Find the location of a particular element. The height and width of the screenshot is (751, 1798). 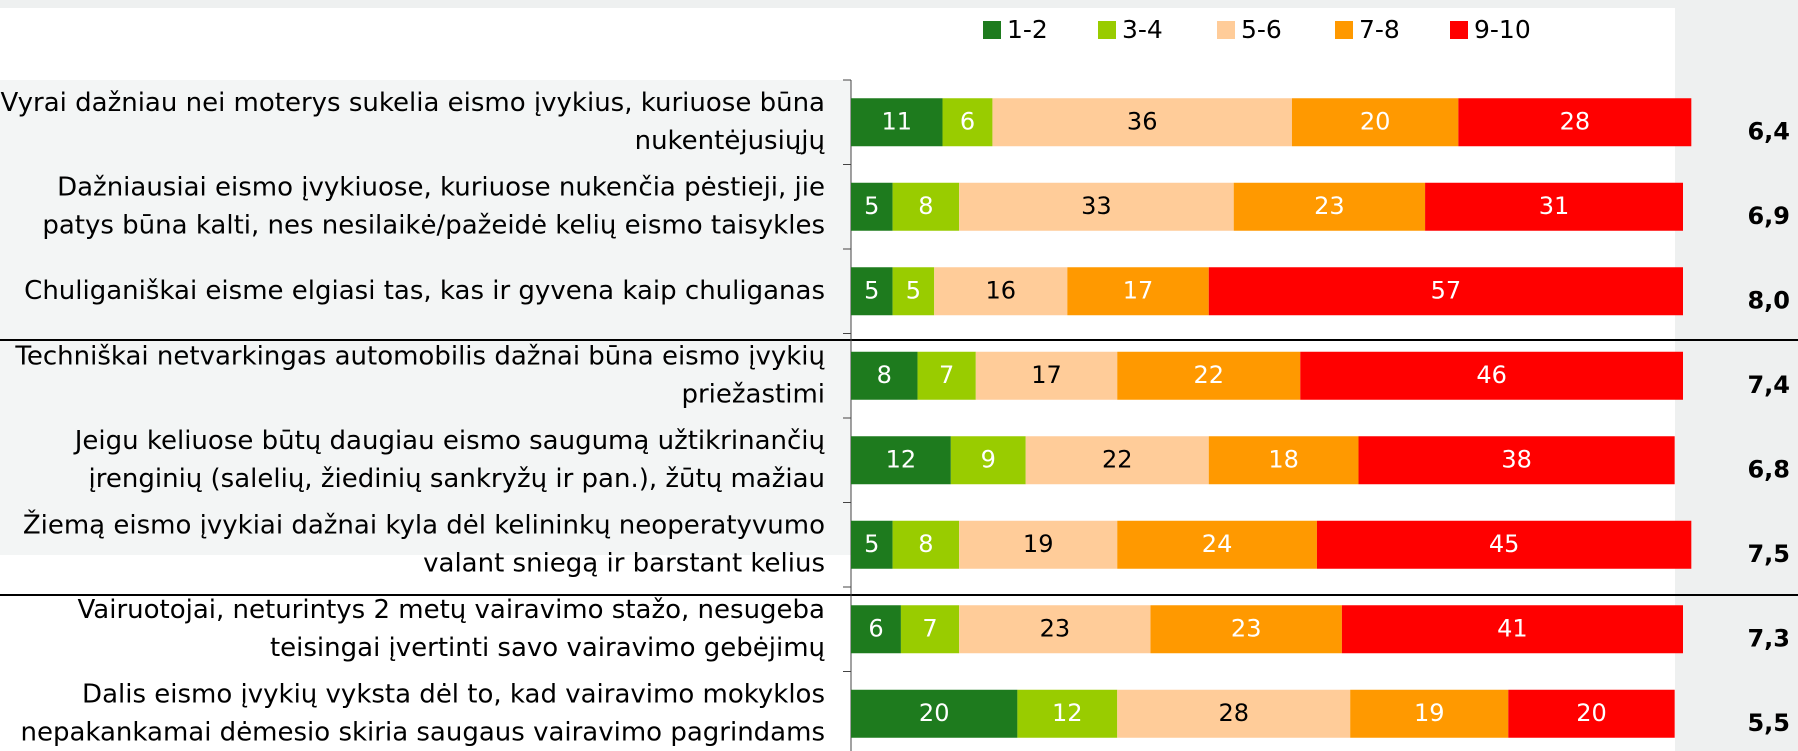

score-label: 6,8 is located at coordinates (1768, 469).